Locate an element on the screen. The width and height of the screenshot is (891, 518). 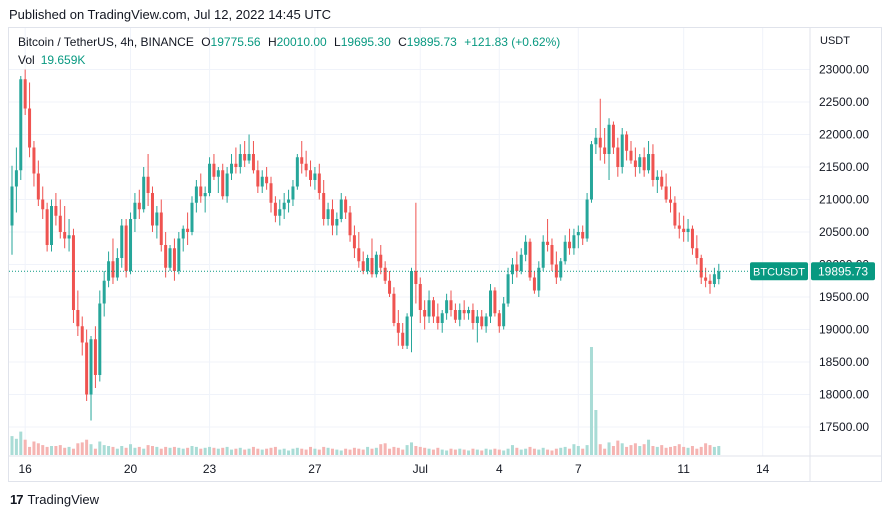
symbol-tag is located at coordinates (779, 271).